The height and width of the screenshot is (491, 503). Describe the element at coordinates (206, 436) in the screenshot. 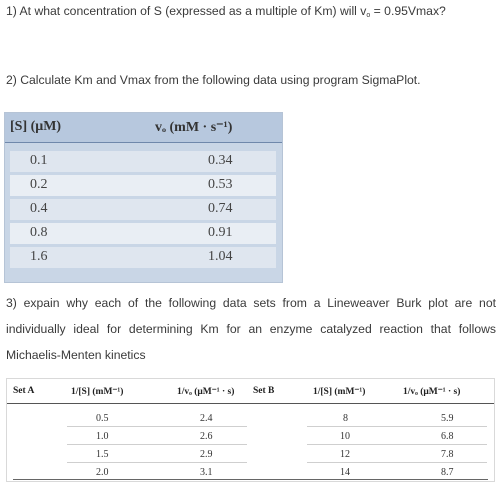

I see `set-a-inv-v: 2.6` at that location.